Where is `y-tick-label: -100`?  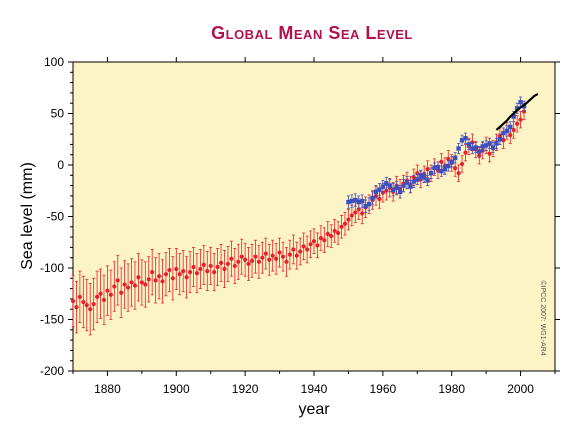
y-tick-label: -100 is located at coordinates (52, 268).